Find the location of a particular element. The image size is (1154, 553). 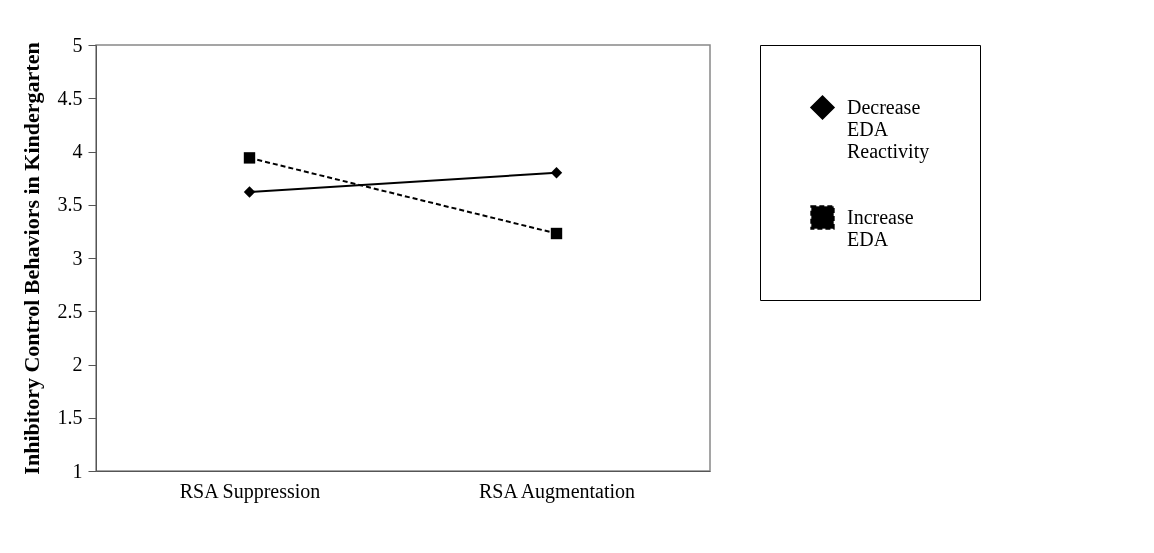

y-tick-label: 4 is located at coordinates (77, 151).